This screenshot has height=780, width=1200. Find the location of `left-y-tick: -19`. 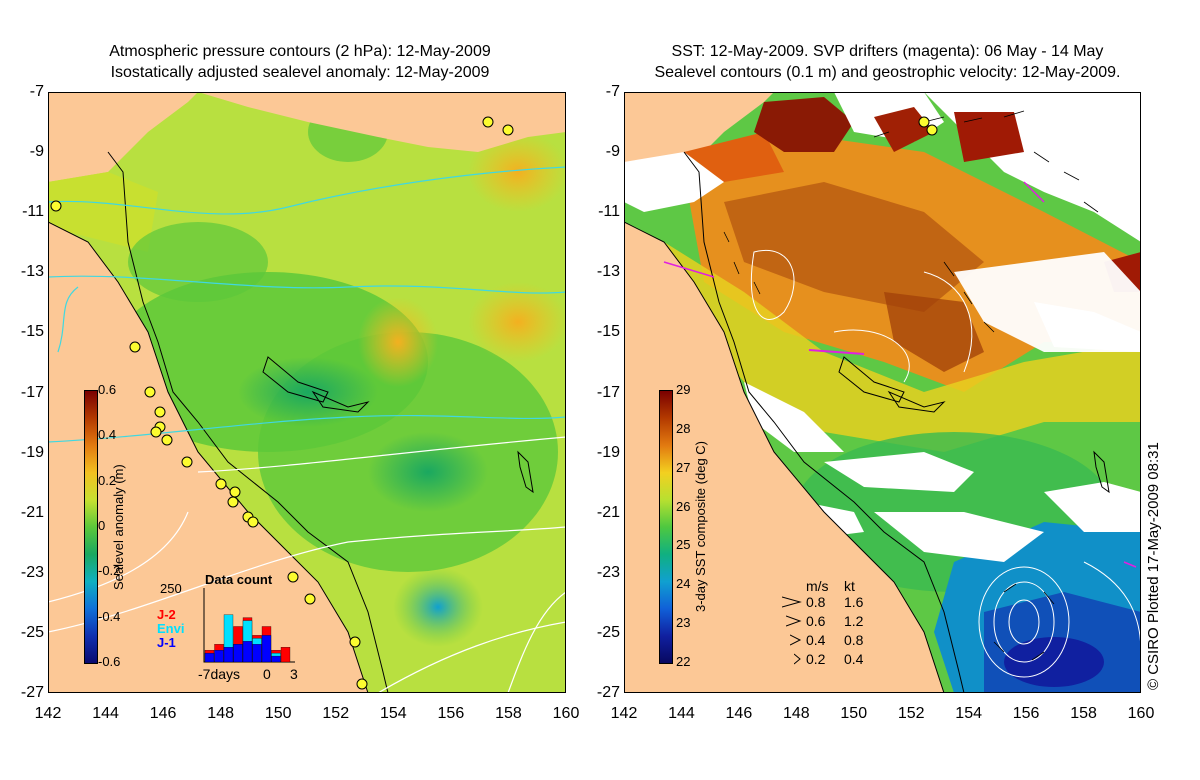

left-y-tick: -19 is located at coordinates (32, 452).